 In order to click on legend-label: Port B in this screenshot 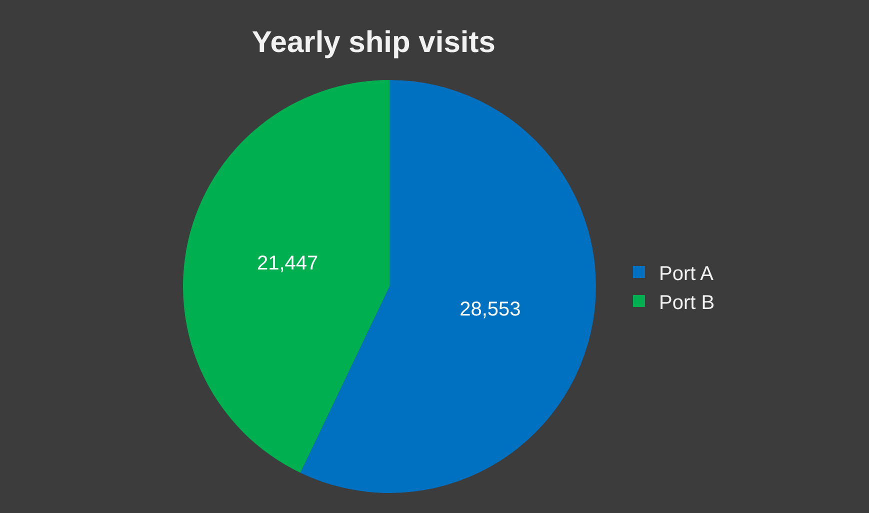, I will do `click(687, 303)`.